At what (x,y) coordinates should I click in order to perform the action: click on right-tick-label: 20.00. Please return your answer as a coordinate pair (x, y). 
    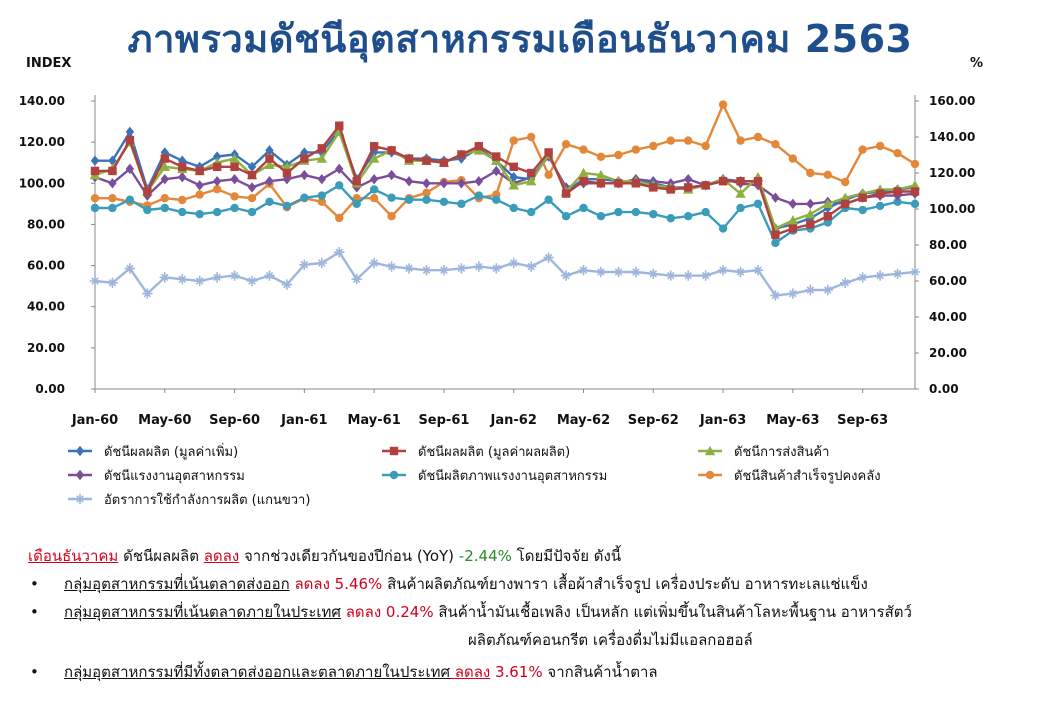
    Looking at the image, I should click on (948, 353).